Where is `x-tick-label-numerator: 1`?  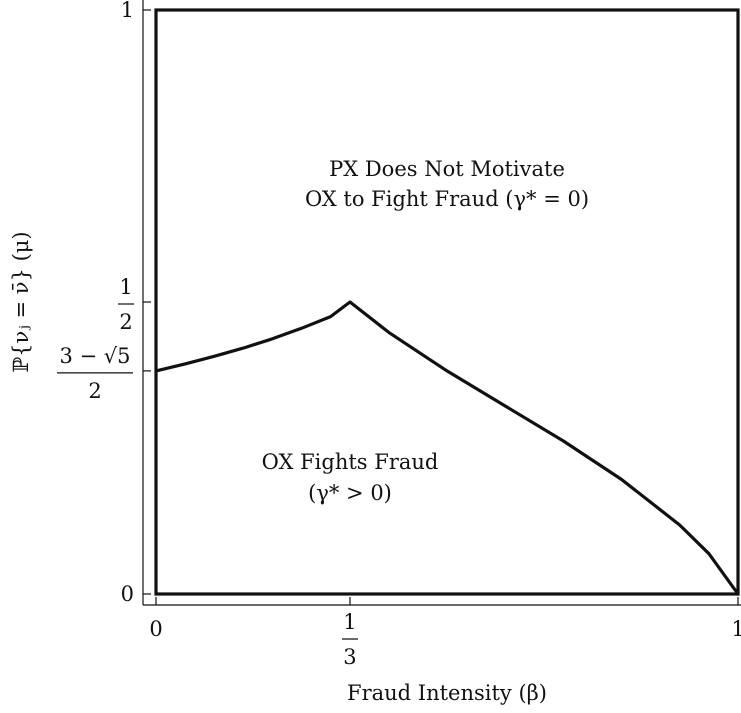
x-tick-label-numerator: 1 is located at coordinates (349, 622).